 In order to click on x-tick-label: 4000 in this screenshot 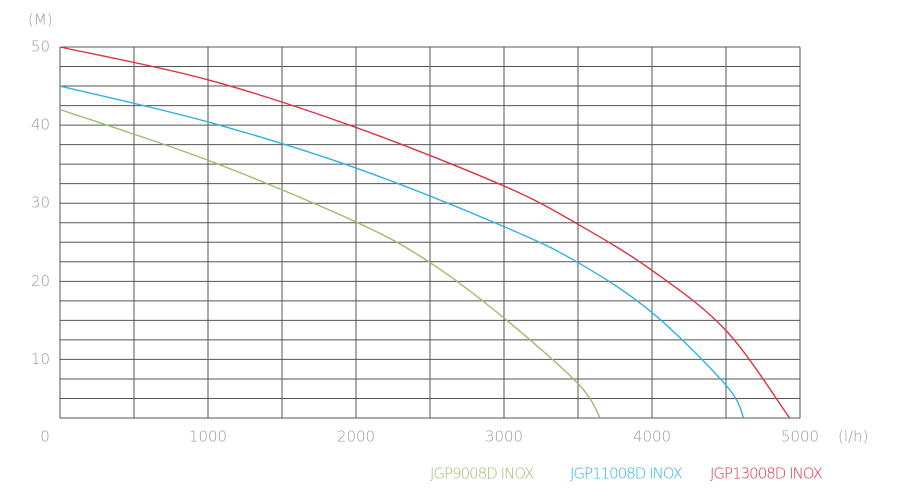, I will do `click(652, 437)`.